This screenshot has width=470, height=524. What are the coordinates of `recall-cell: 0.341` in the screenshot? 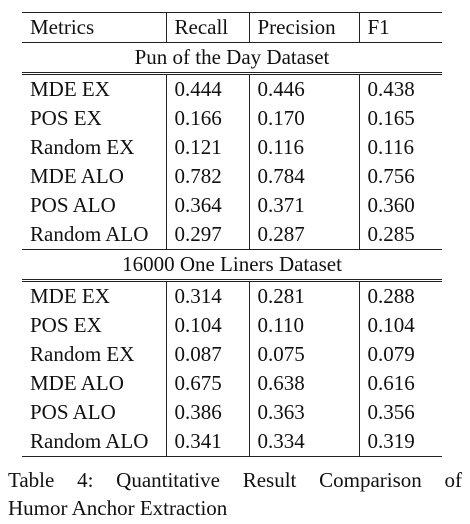 It's located at (207, 442).